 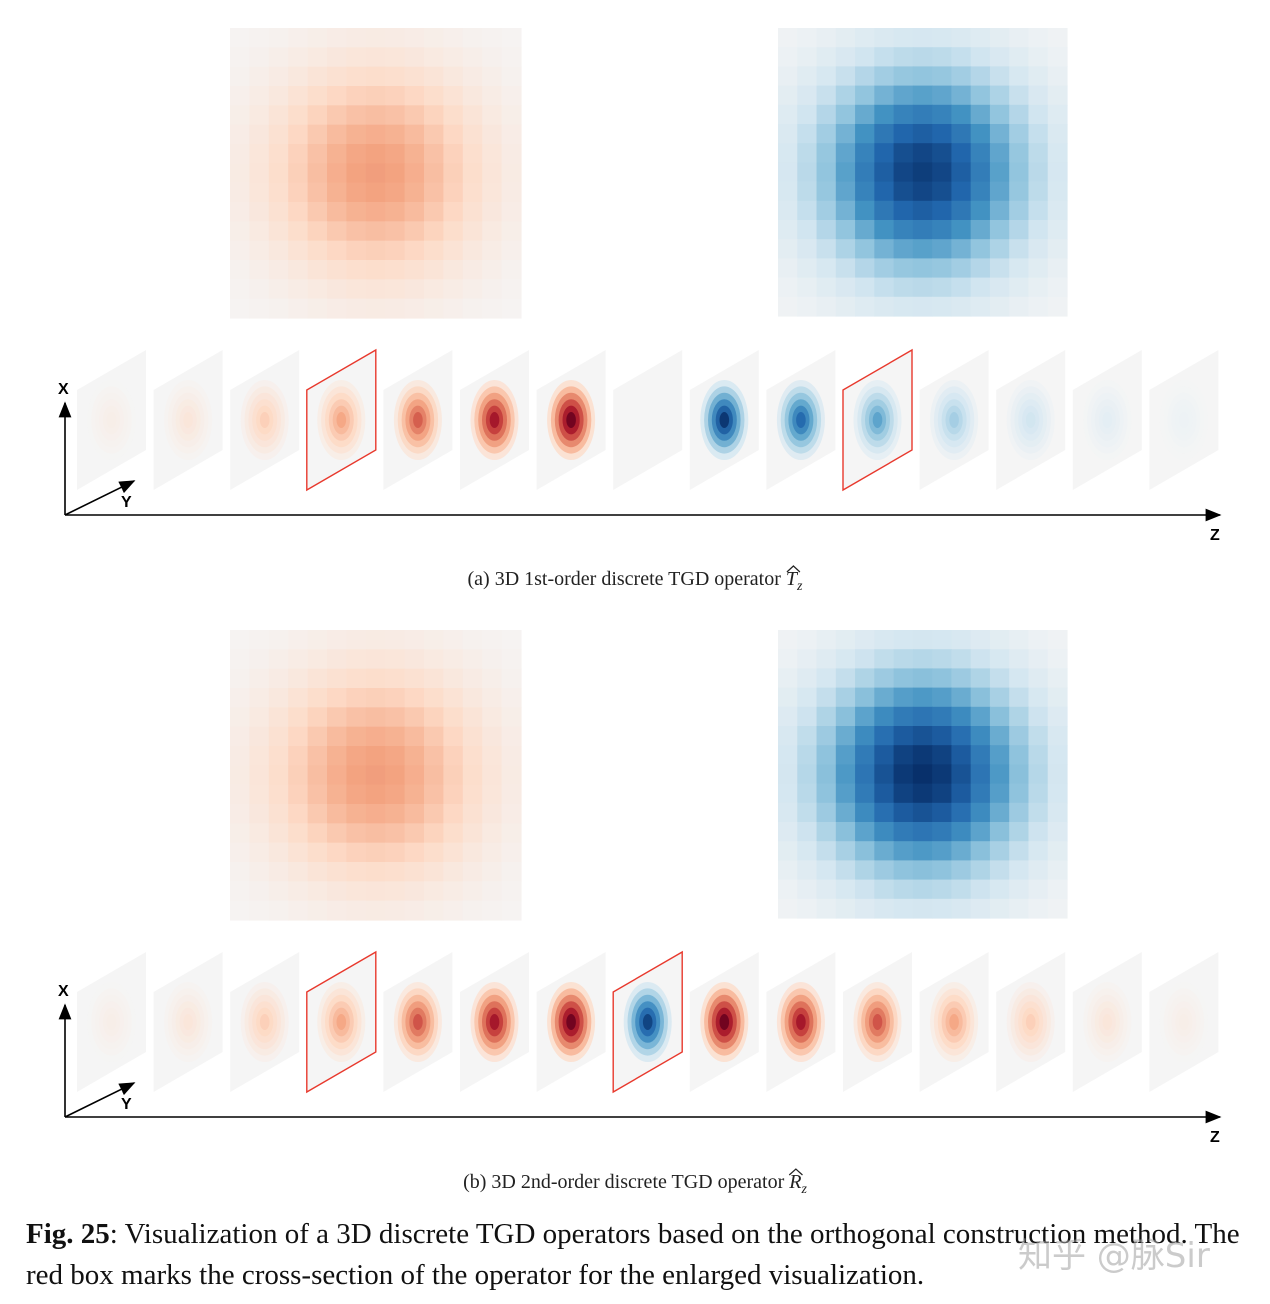 What do you see at coordinates (799, 586) in the screenshot?
I see `operator-subscript: z` at bounding box center [799, 586].